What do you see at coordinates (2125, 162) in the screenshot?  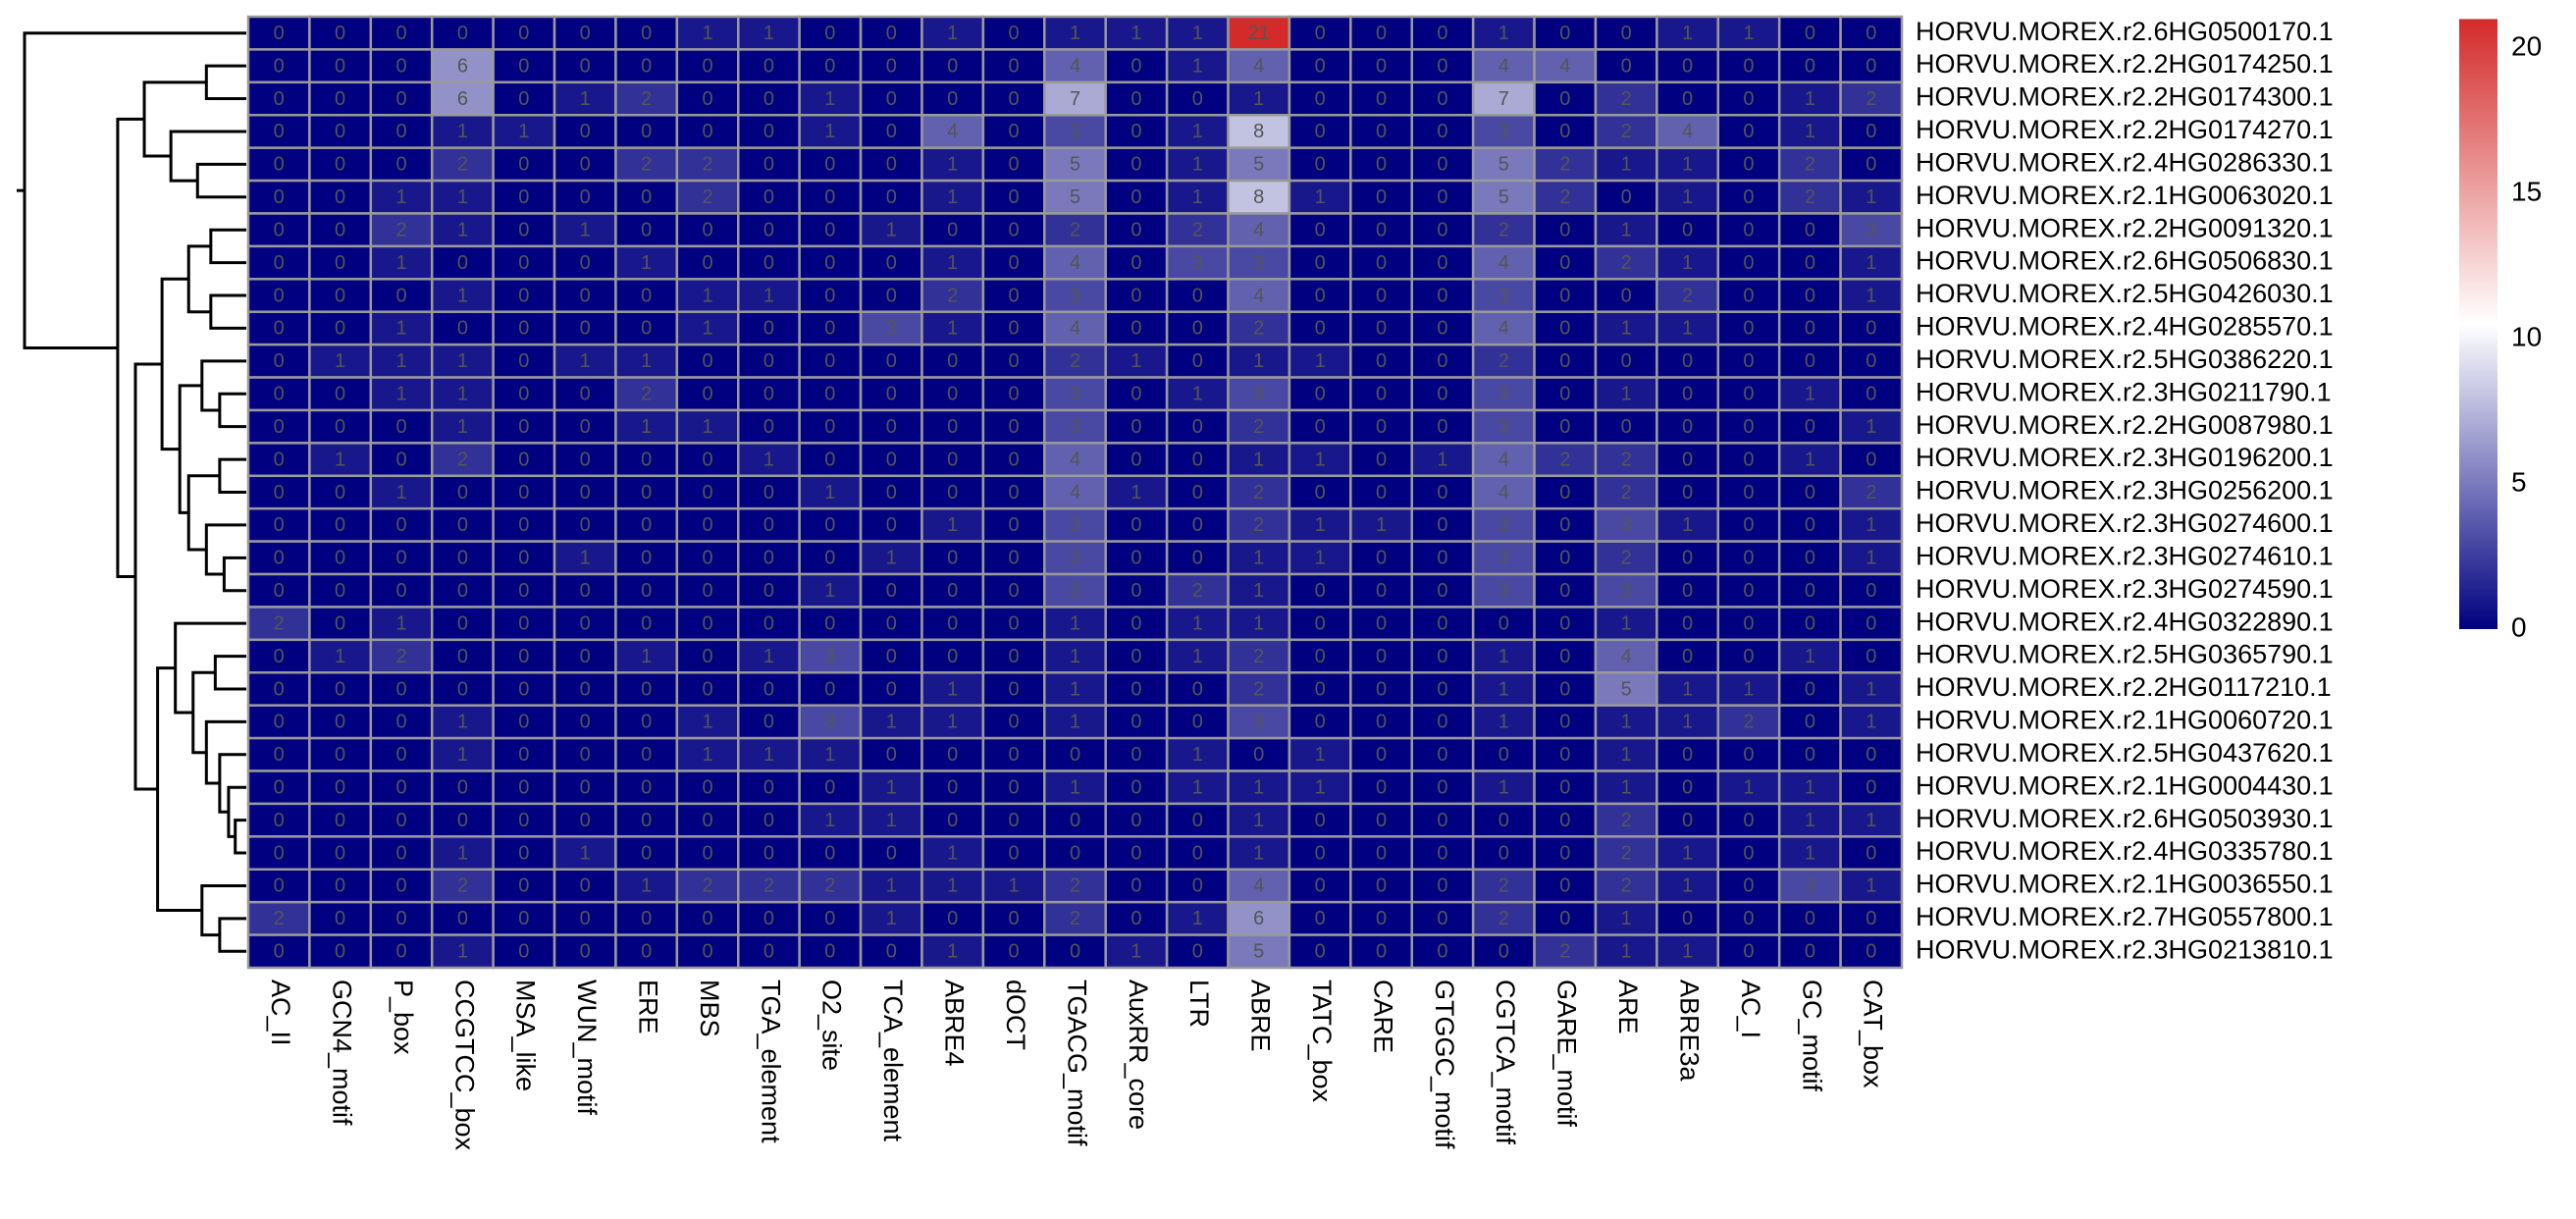 I see `row-label: HORVU.MOREX.r2.4HG0286330.1` at bounding box center [2125, 162].